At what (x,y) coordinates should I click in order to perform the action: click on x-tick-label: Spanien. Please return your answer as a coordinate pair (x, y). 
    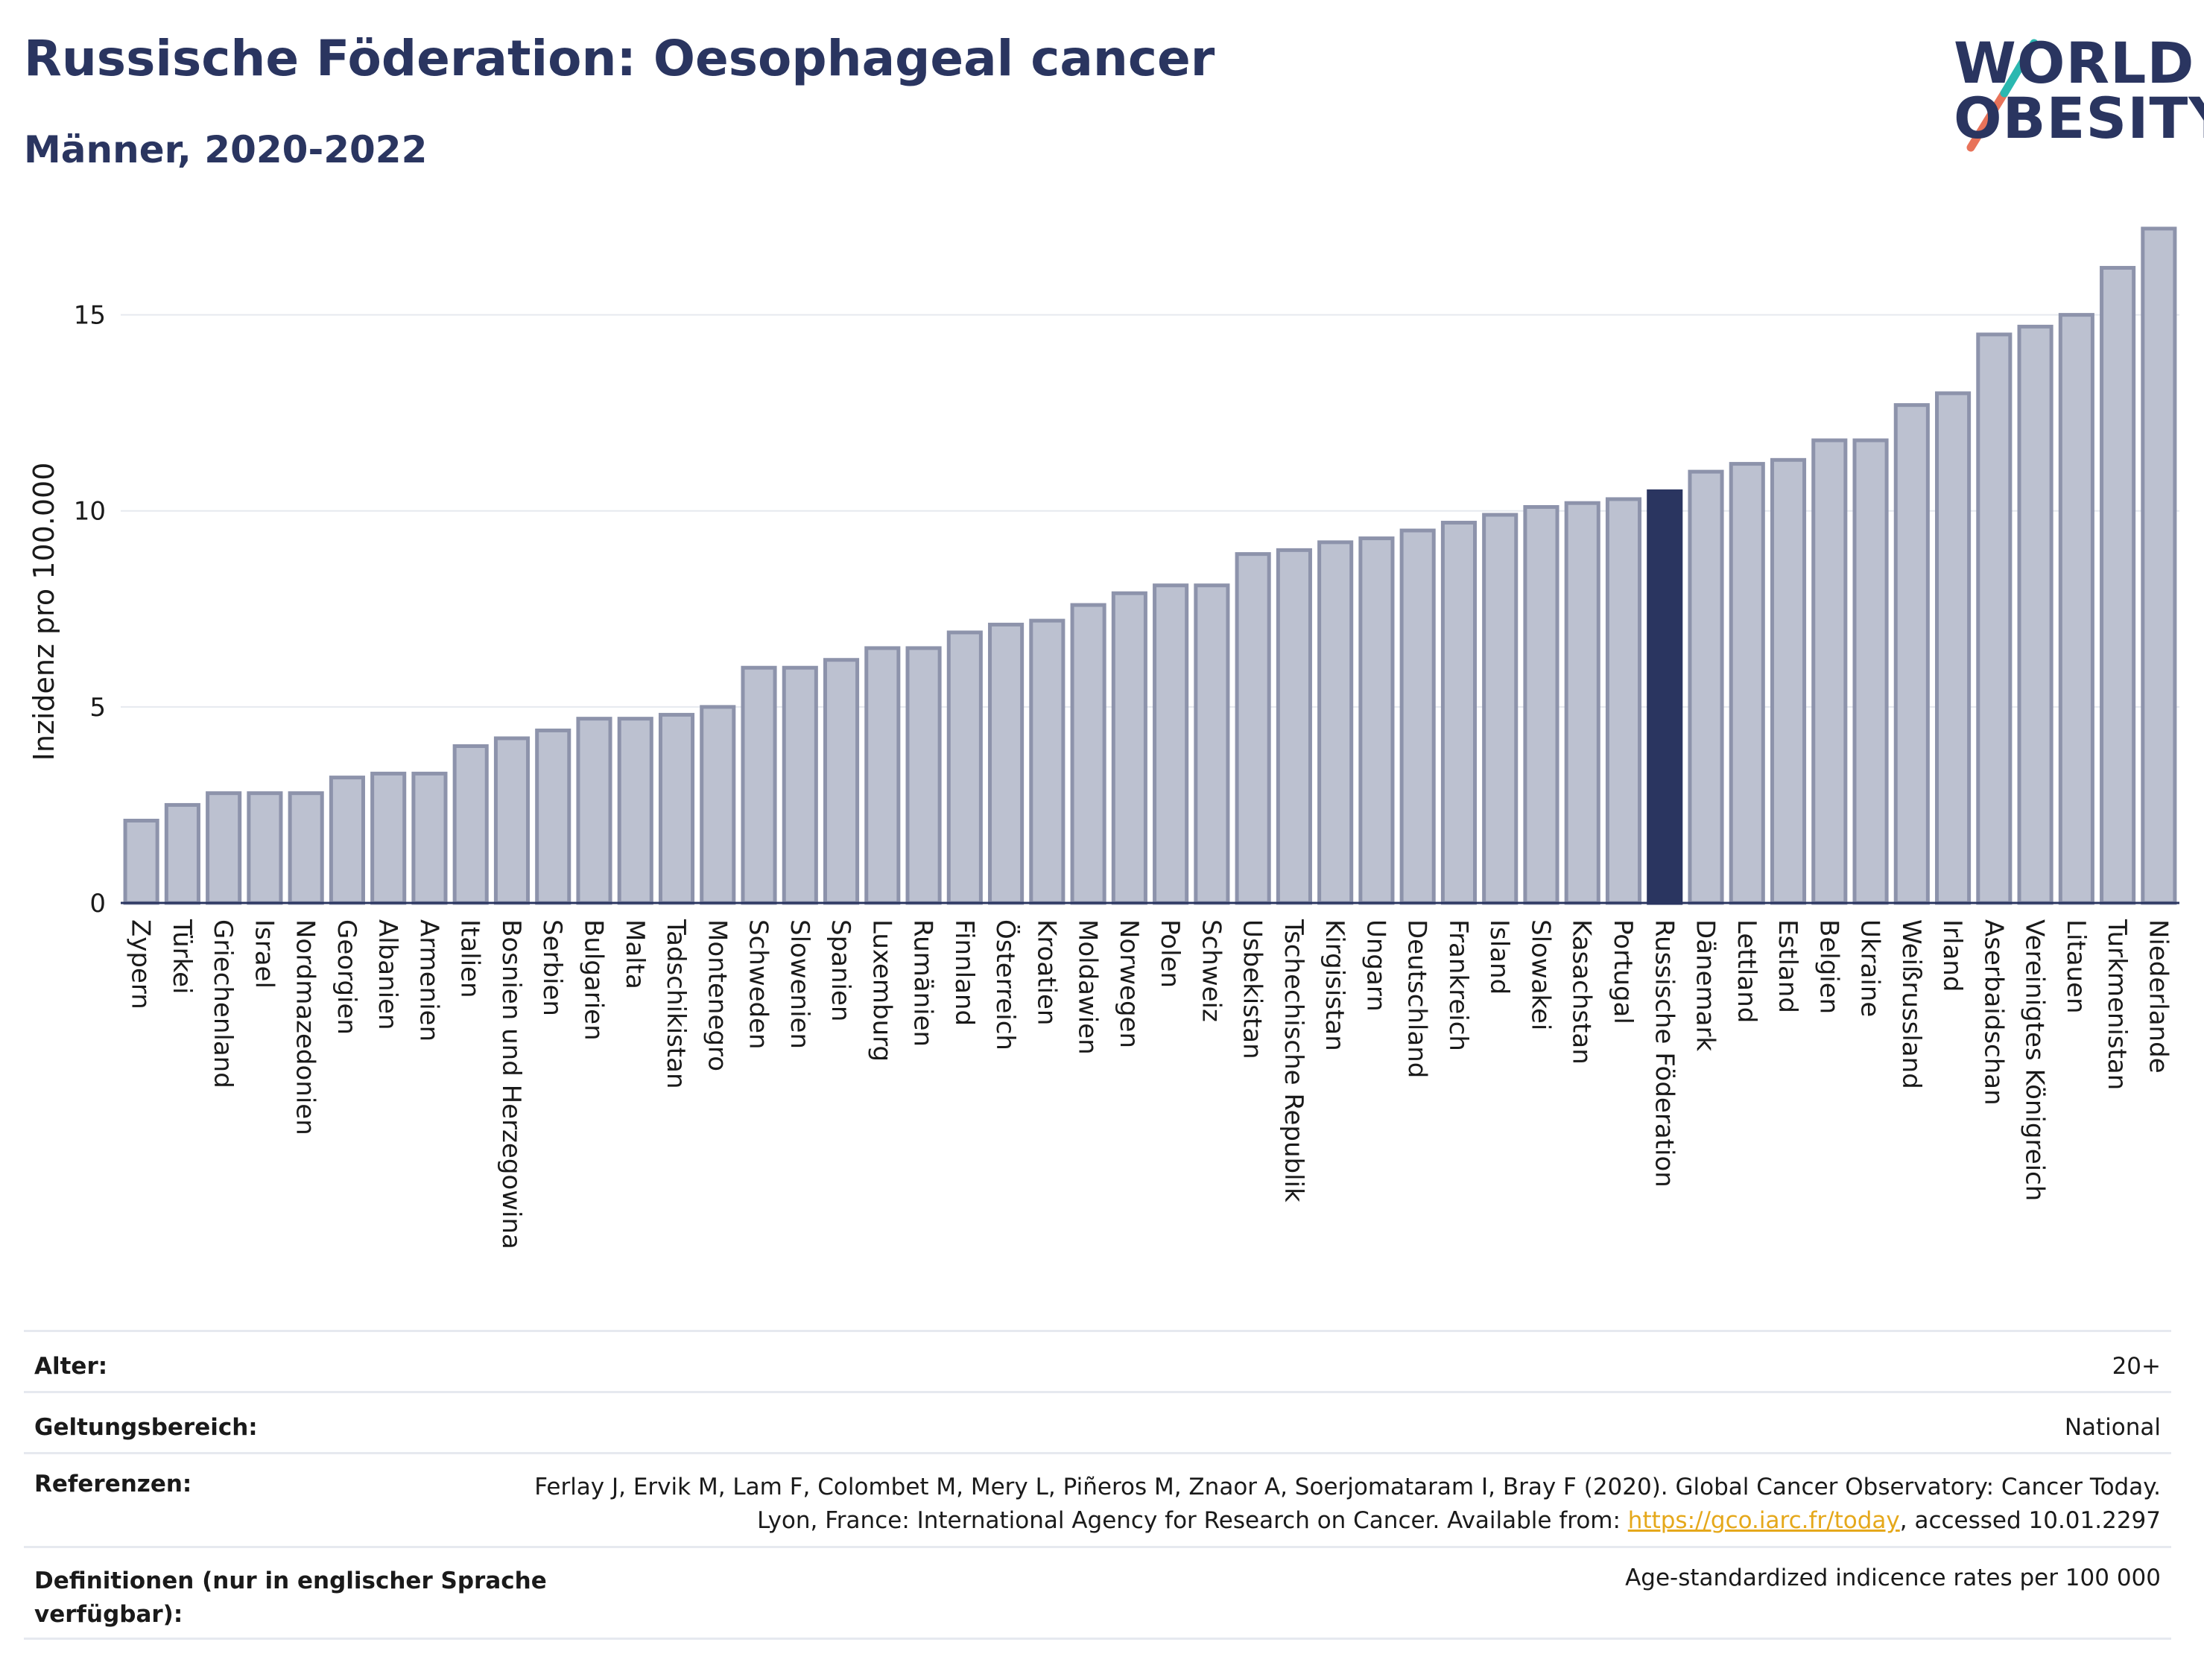
    Looking at the image, I should click on (840, 970).